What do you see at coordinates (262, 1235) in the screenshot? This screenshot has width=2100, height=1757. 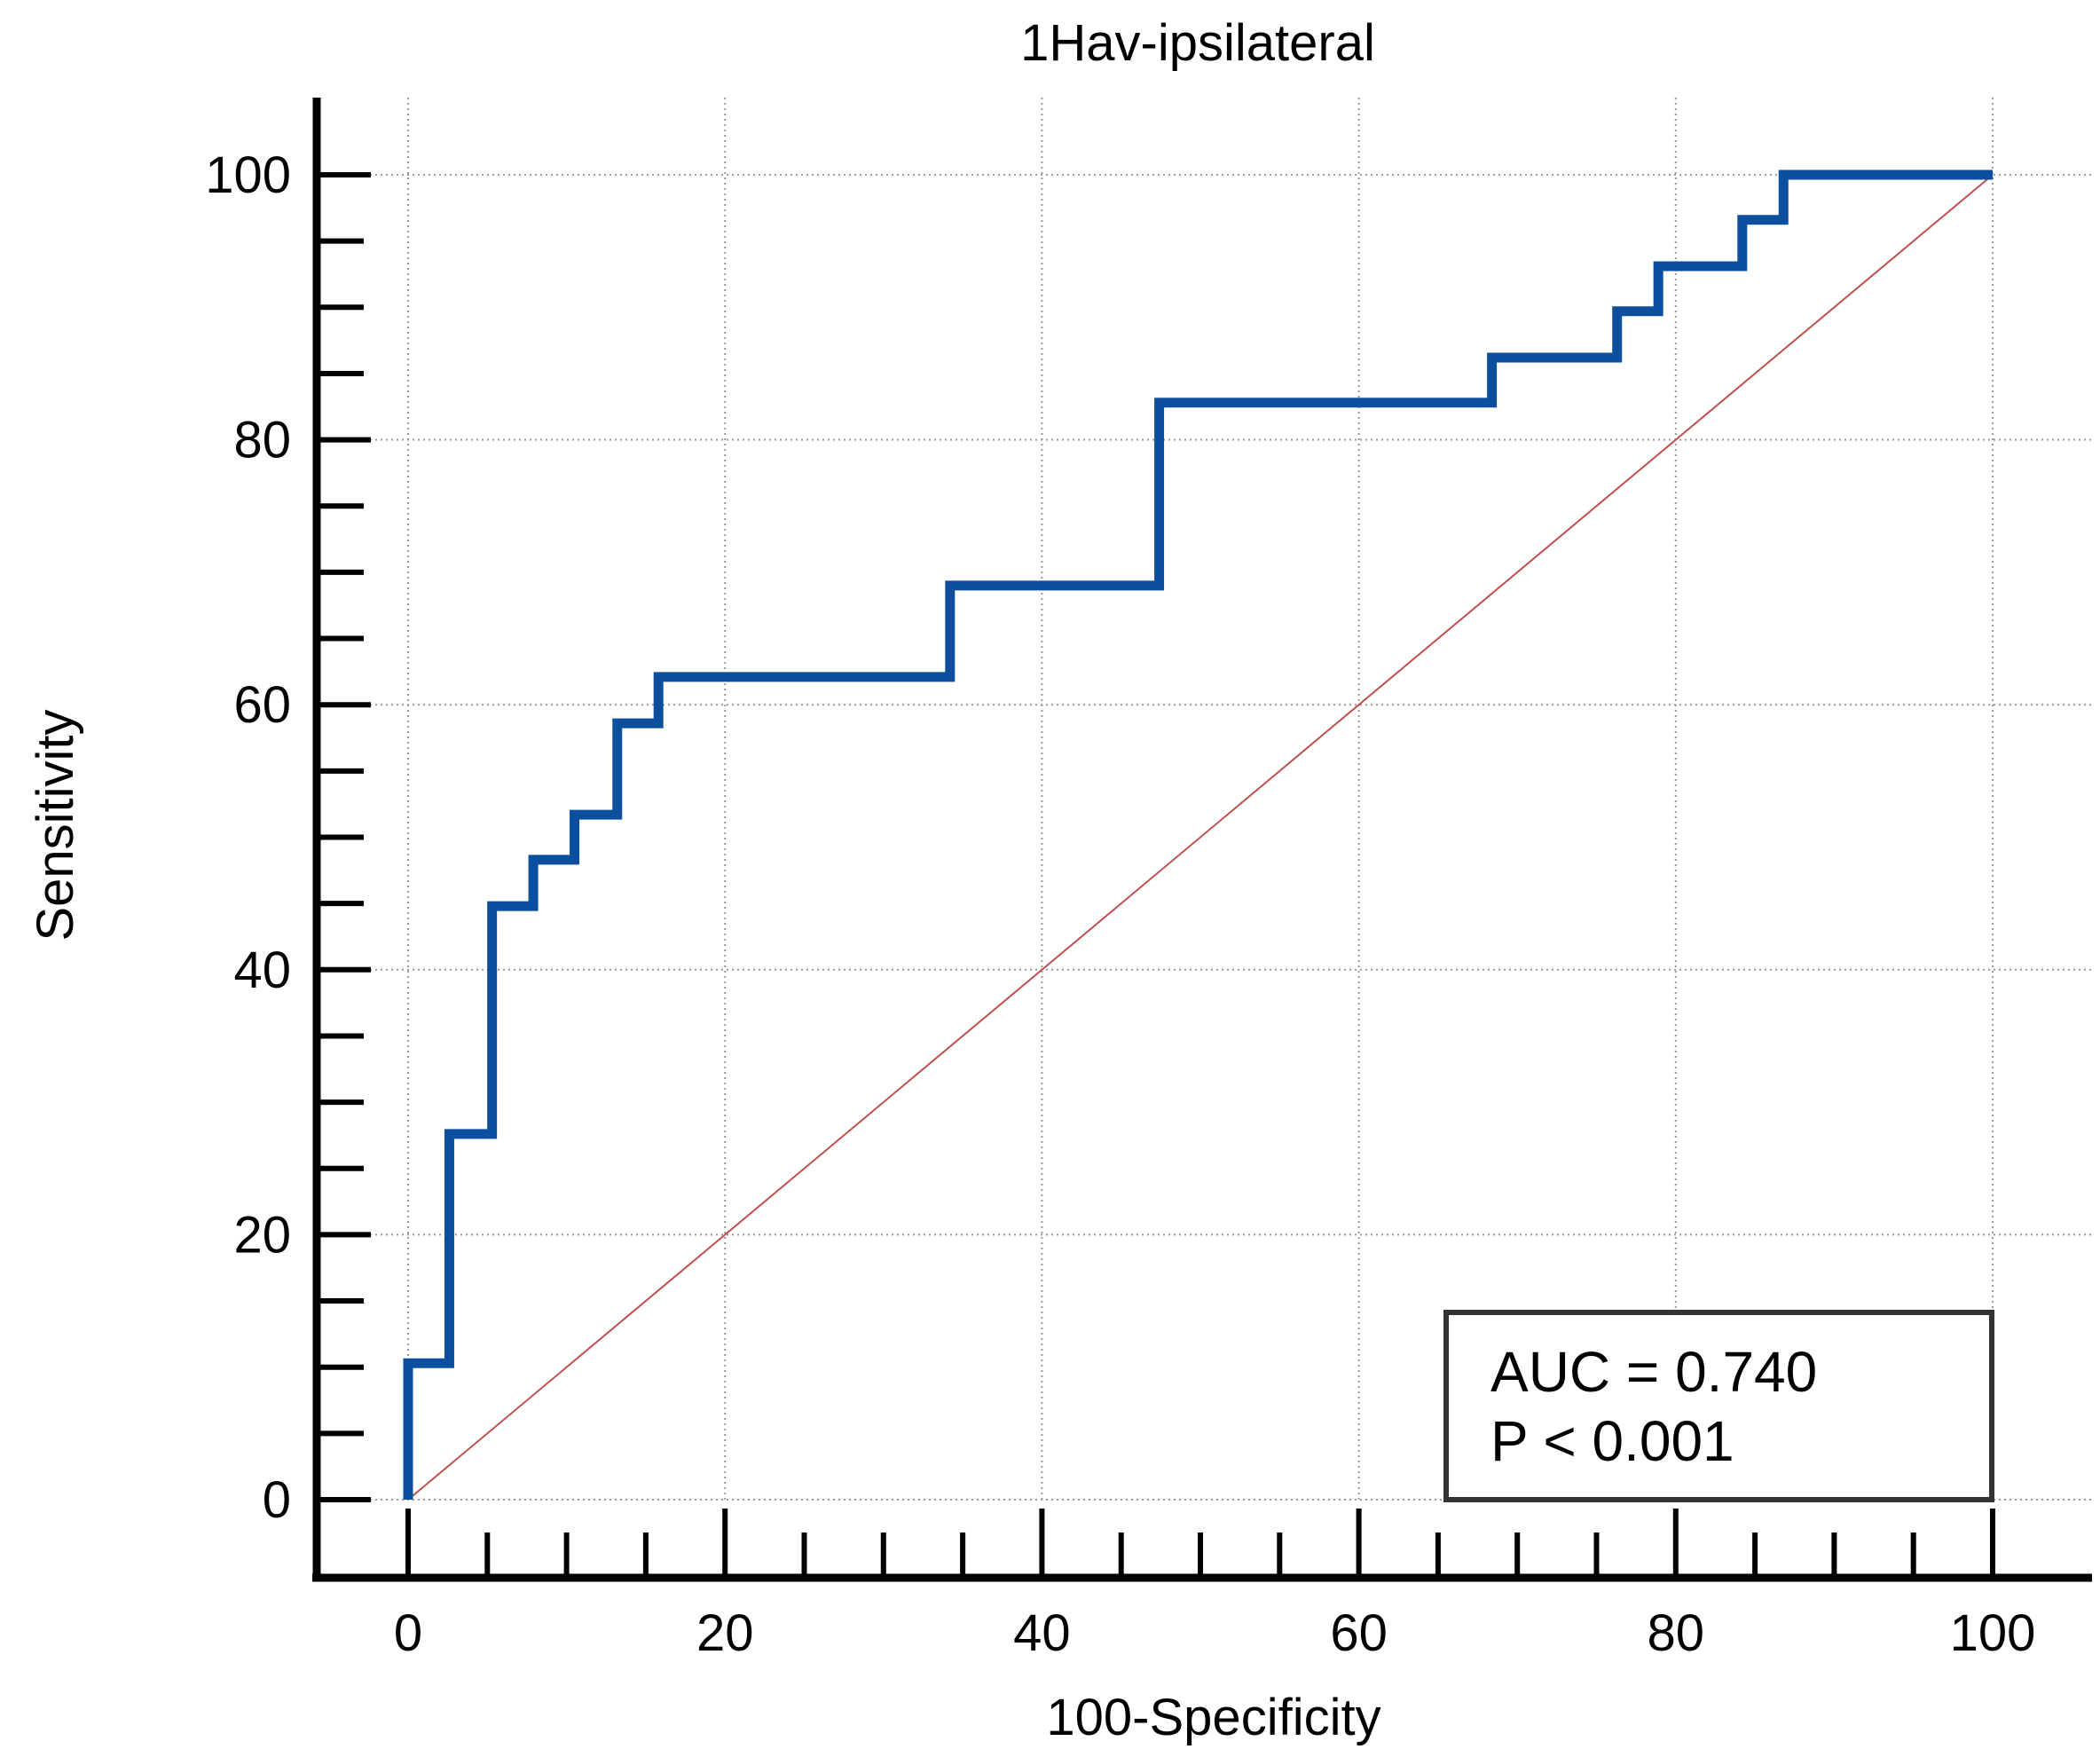 I see `y-tick-label-20: 20` at bounding box center [262, 1235].